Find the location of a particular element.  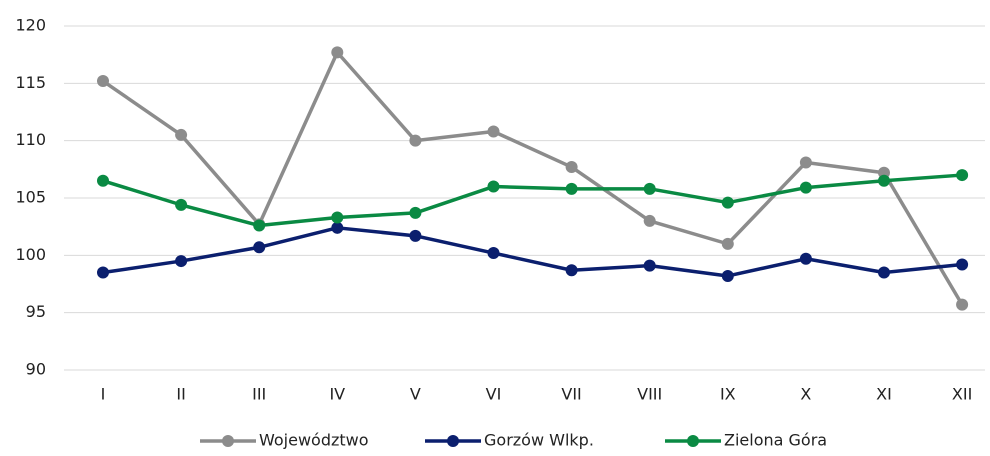

y-tick-label: 90 is located at coordinates (36, 369).